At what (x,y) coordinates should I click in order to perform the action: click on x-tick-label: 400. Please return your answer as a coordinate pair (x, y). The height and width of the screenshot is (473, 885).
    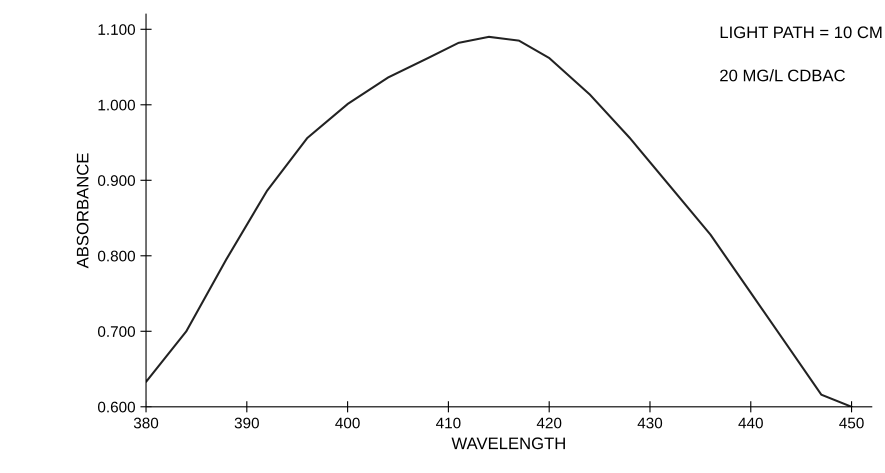
    Looking at the image, I should click on (347, 423).